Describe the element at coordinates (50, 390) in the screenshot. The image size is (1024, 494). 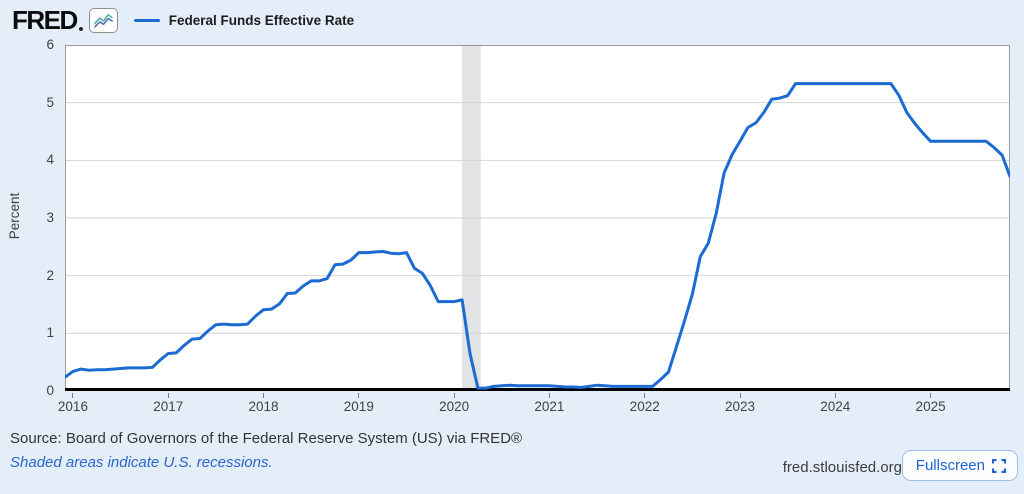
I see `y-tick-label: 0` at that location.